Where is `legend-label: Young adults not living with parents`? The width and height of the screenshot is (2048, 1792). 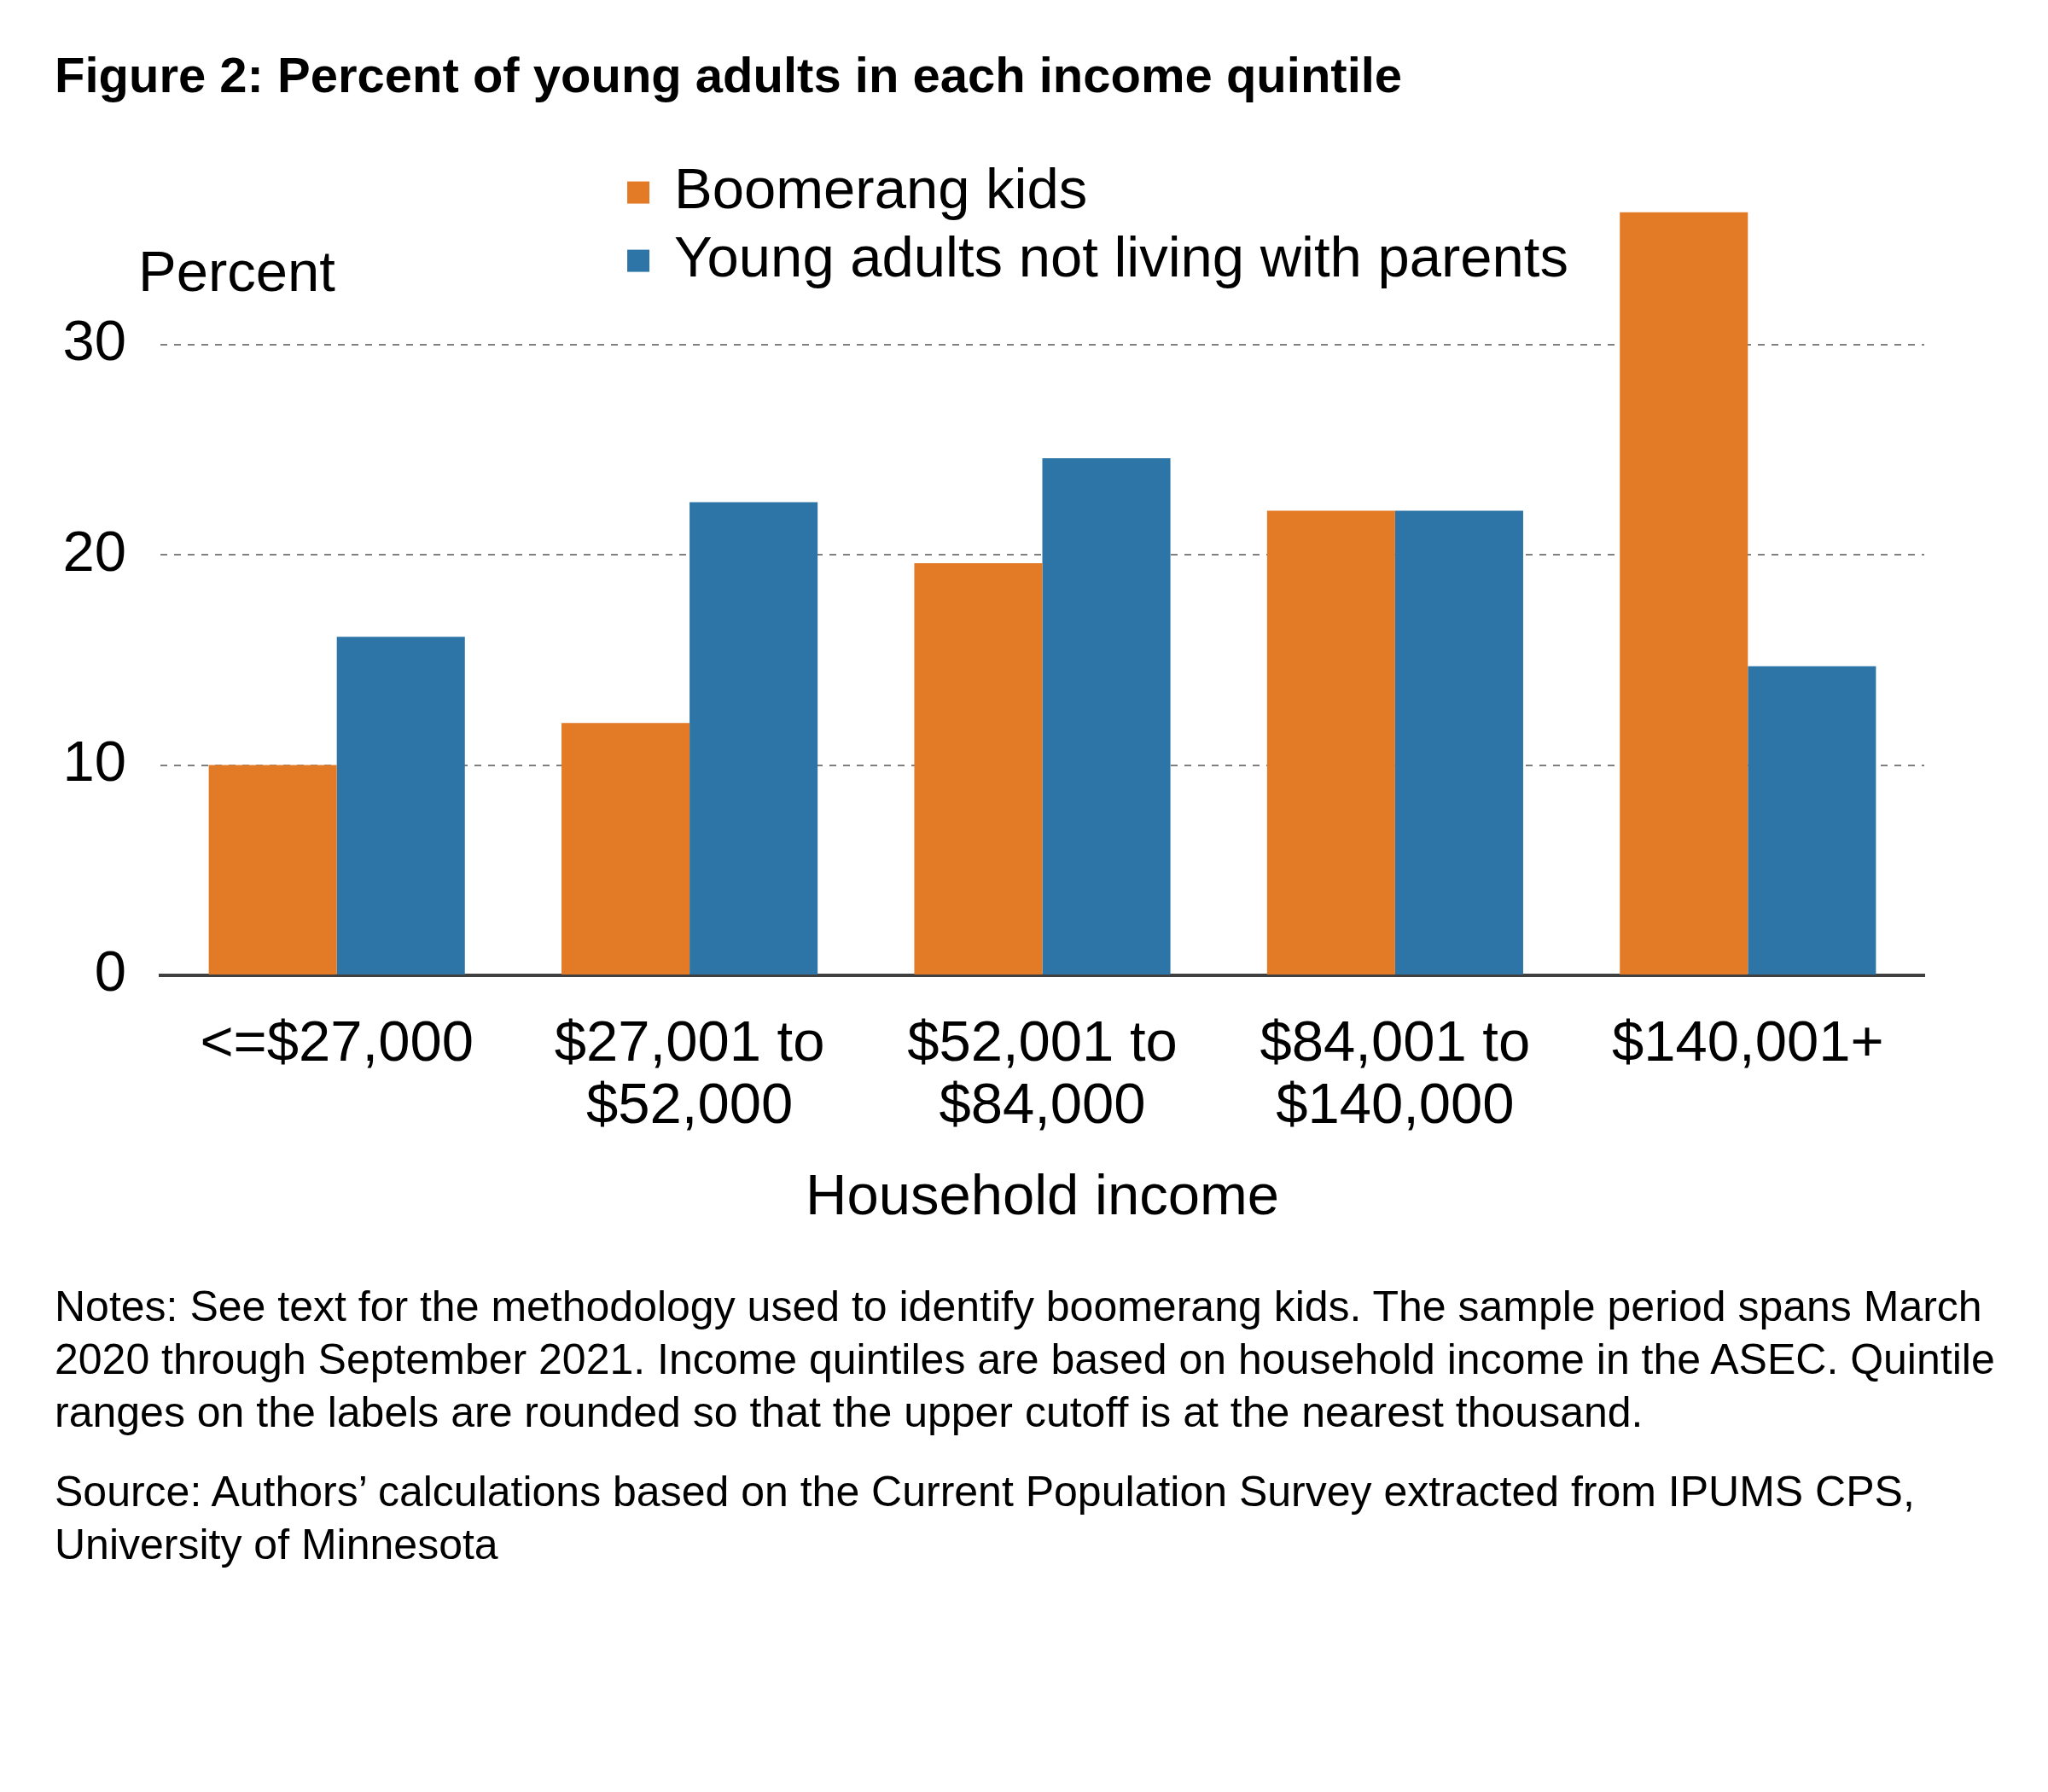
legend-label: Young adults not living with parents is located at coordinates (1121, 256).